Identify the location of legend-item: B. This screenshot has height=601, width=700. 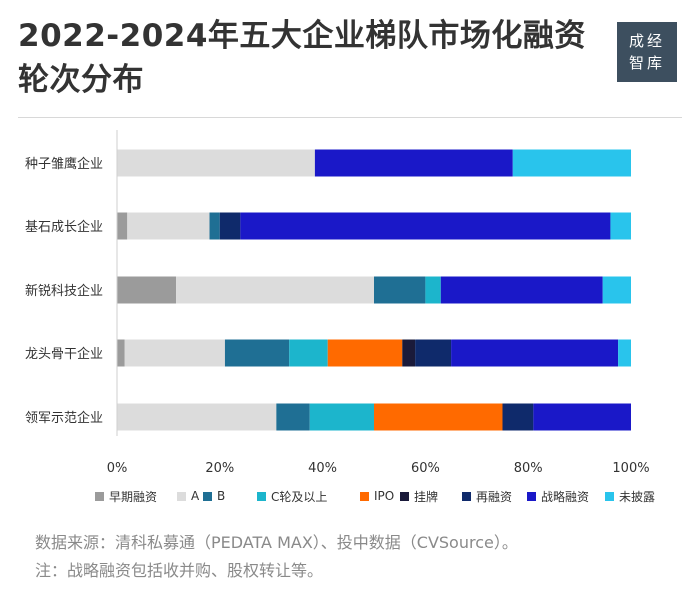
(214, 496).